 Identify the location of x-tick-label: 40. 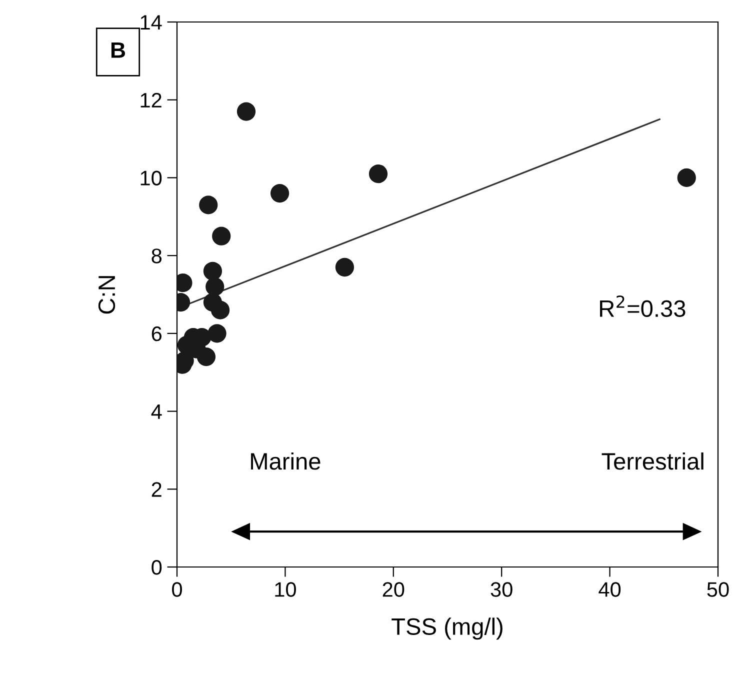
(609, 589).